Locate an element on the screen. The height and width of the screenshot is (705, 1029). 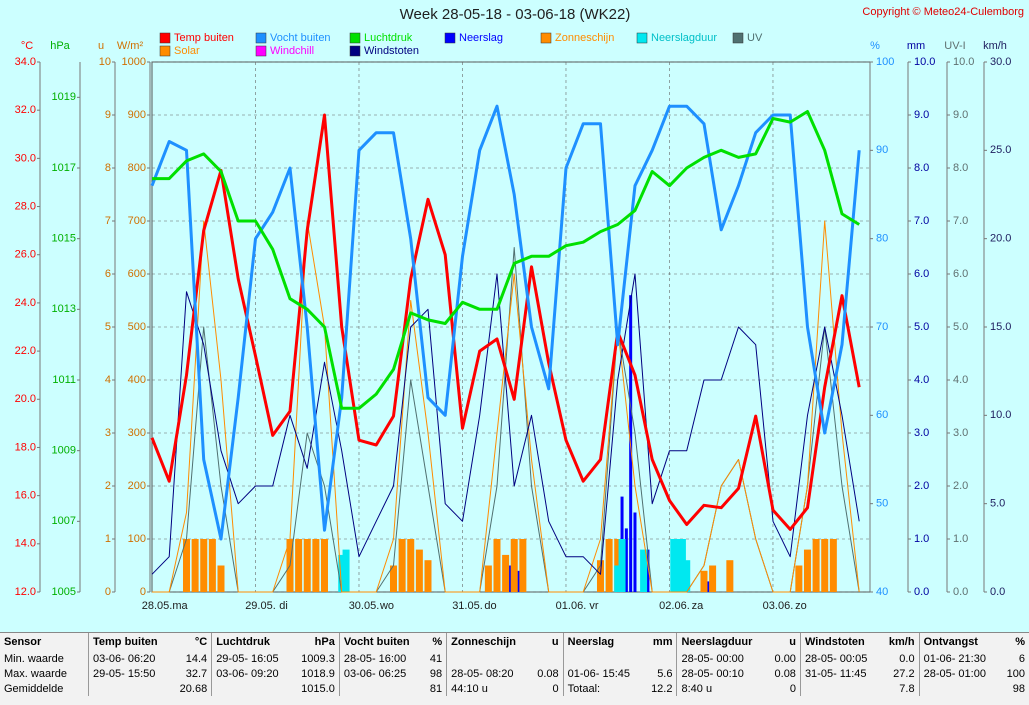
cell-time: 28-05- 00:10 is located at coordinates (721, 673).